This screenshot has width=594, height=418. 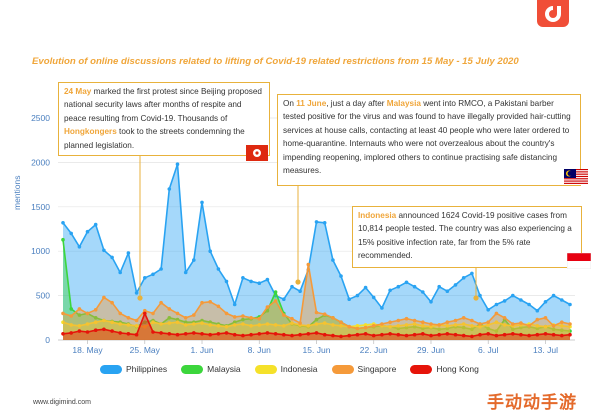 I want to click on malaysia-text-1: , just a day after, so click(x=356, y=103).